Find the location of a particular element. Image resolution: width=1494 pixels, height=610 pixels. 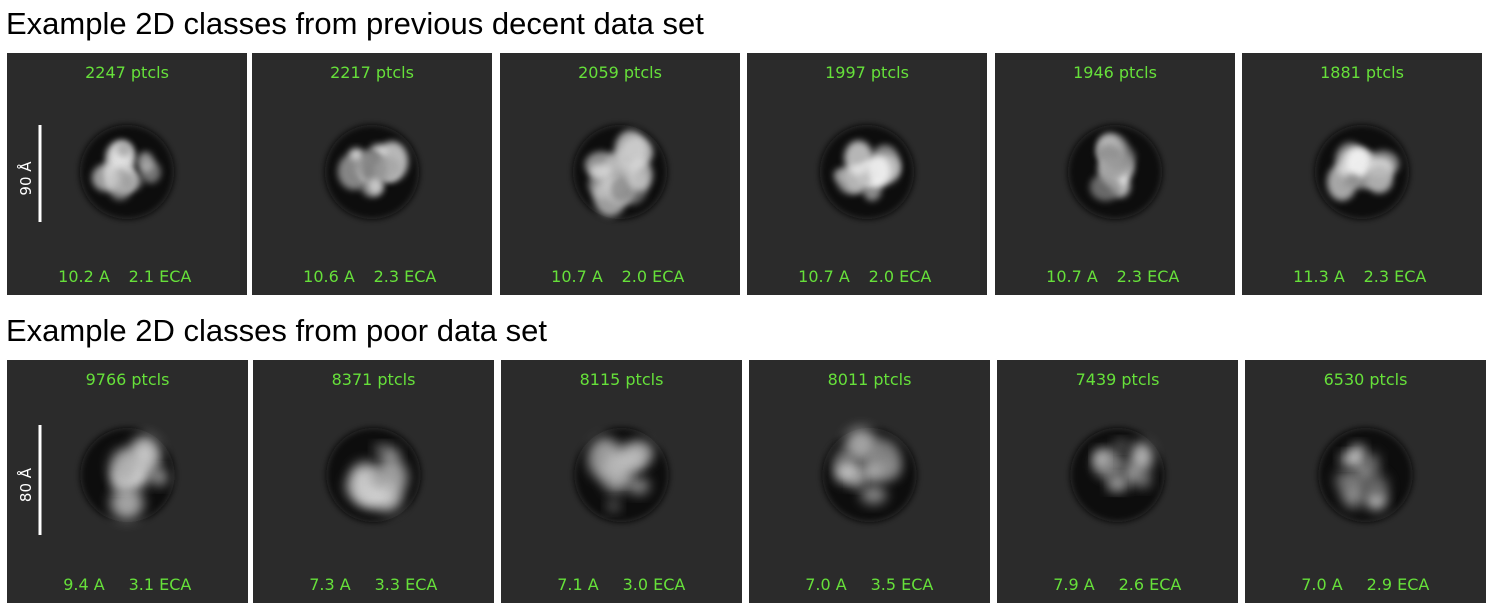

particle-count: 8011 ptcls is located at coordinates (870, 379).